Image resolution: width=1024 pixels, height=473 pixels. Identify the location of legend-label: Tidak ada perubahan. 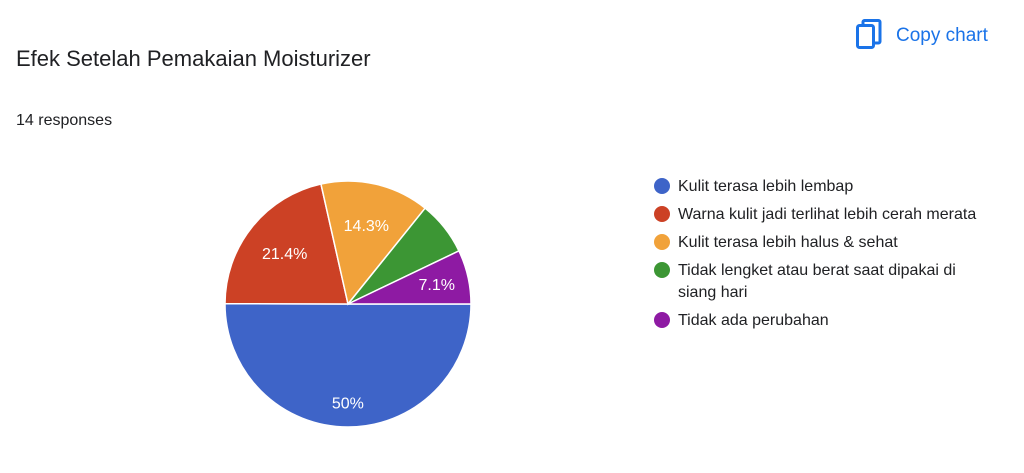
(753, 320).